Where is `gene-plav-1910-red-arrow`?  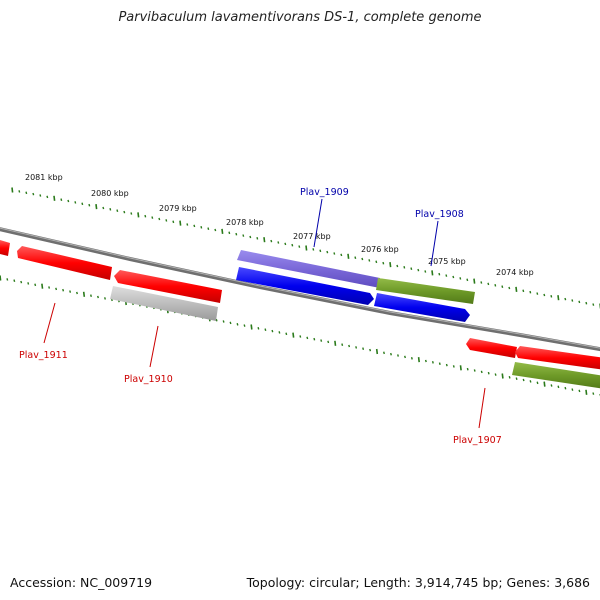 gene-plav-1910-red-arrow is located at coordinates (168, 286).